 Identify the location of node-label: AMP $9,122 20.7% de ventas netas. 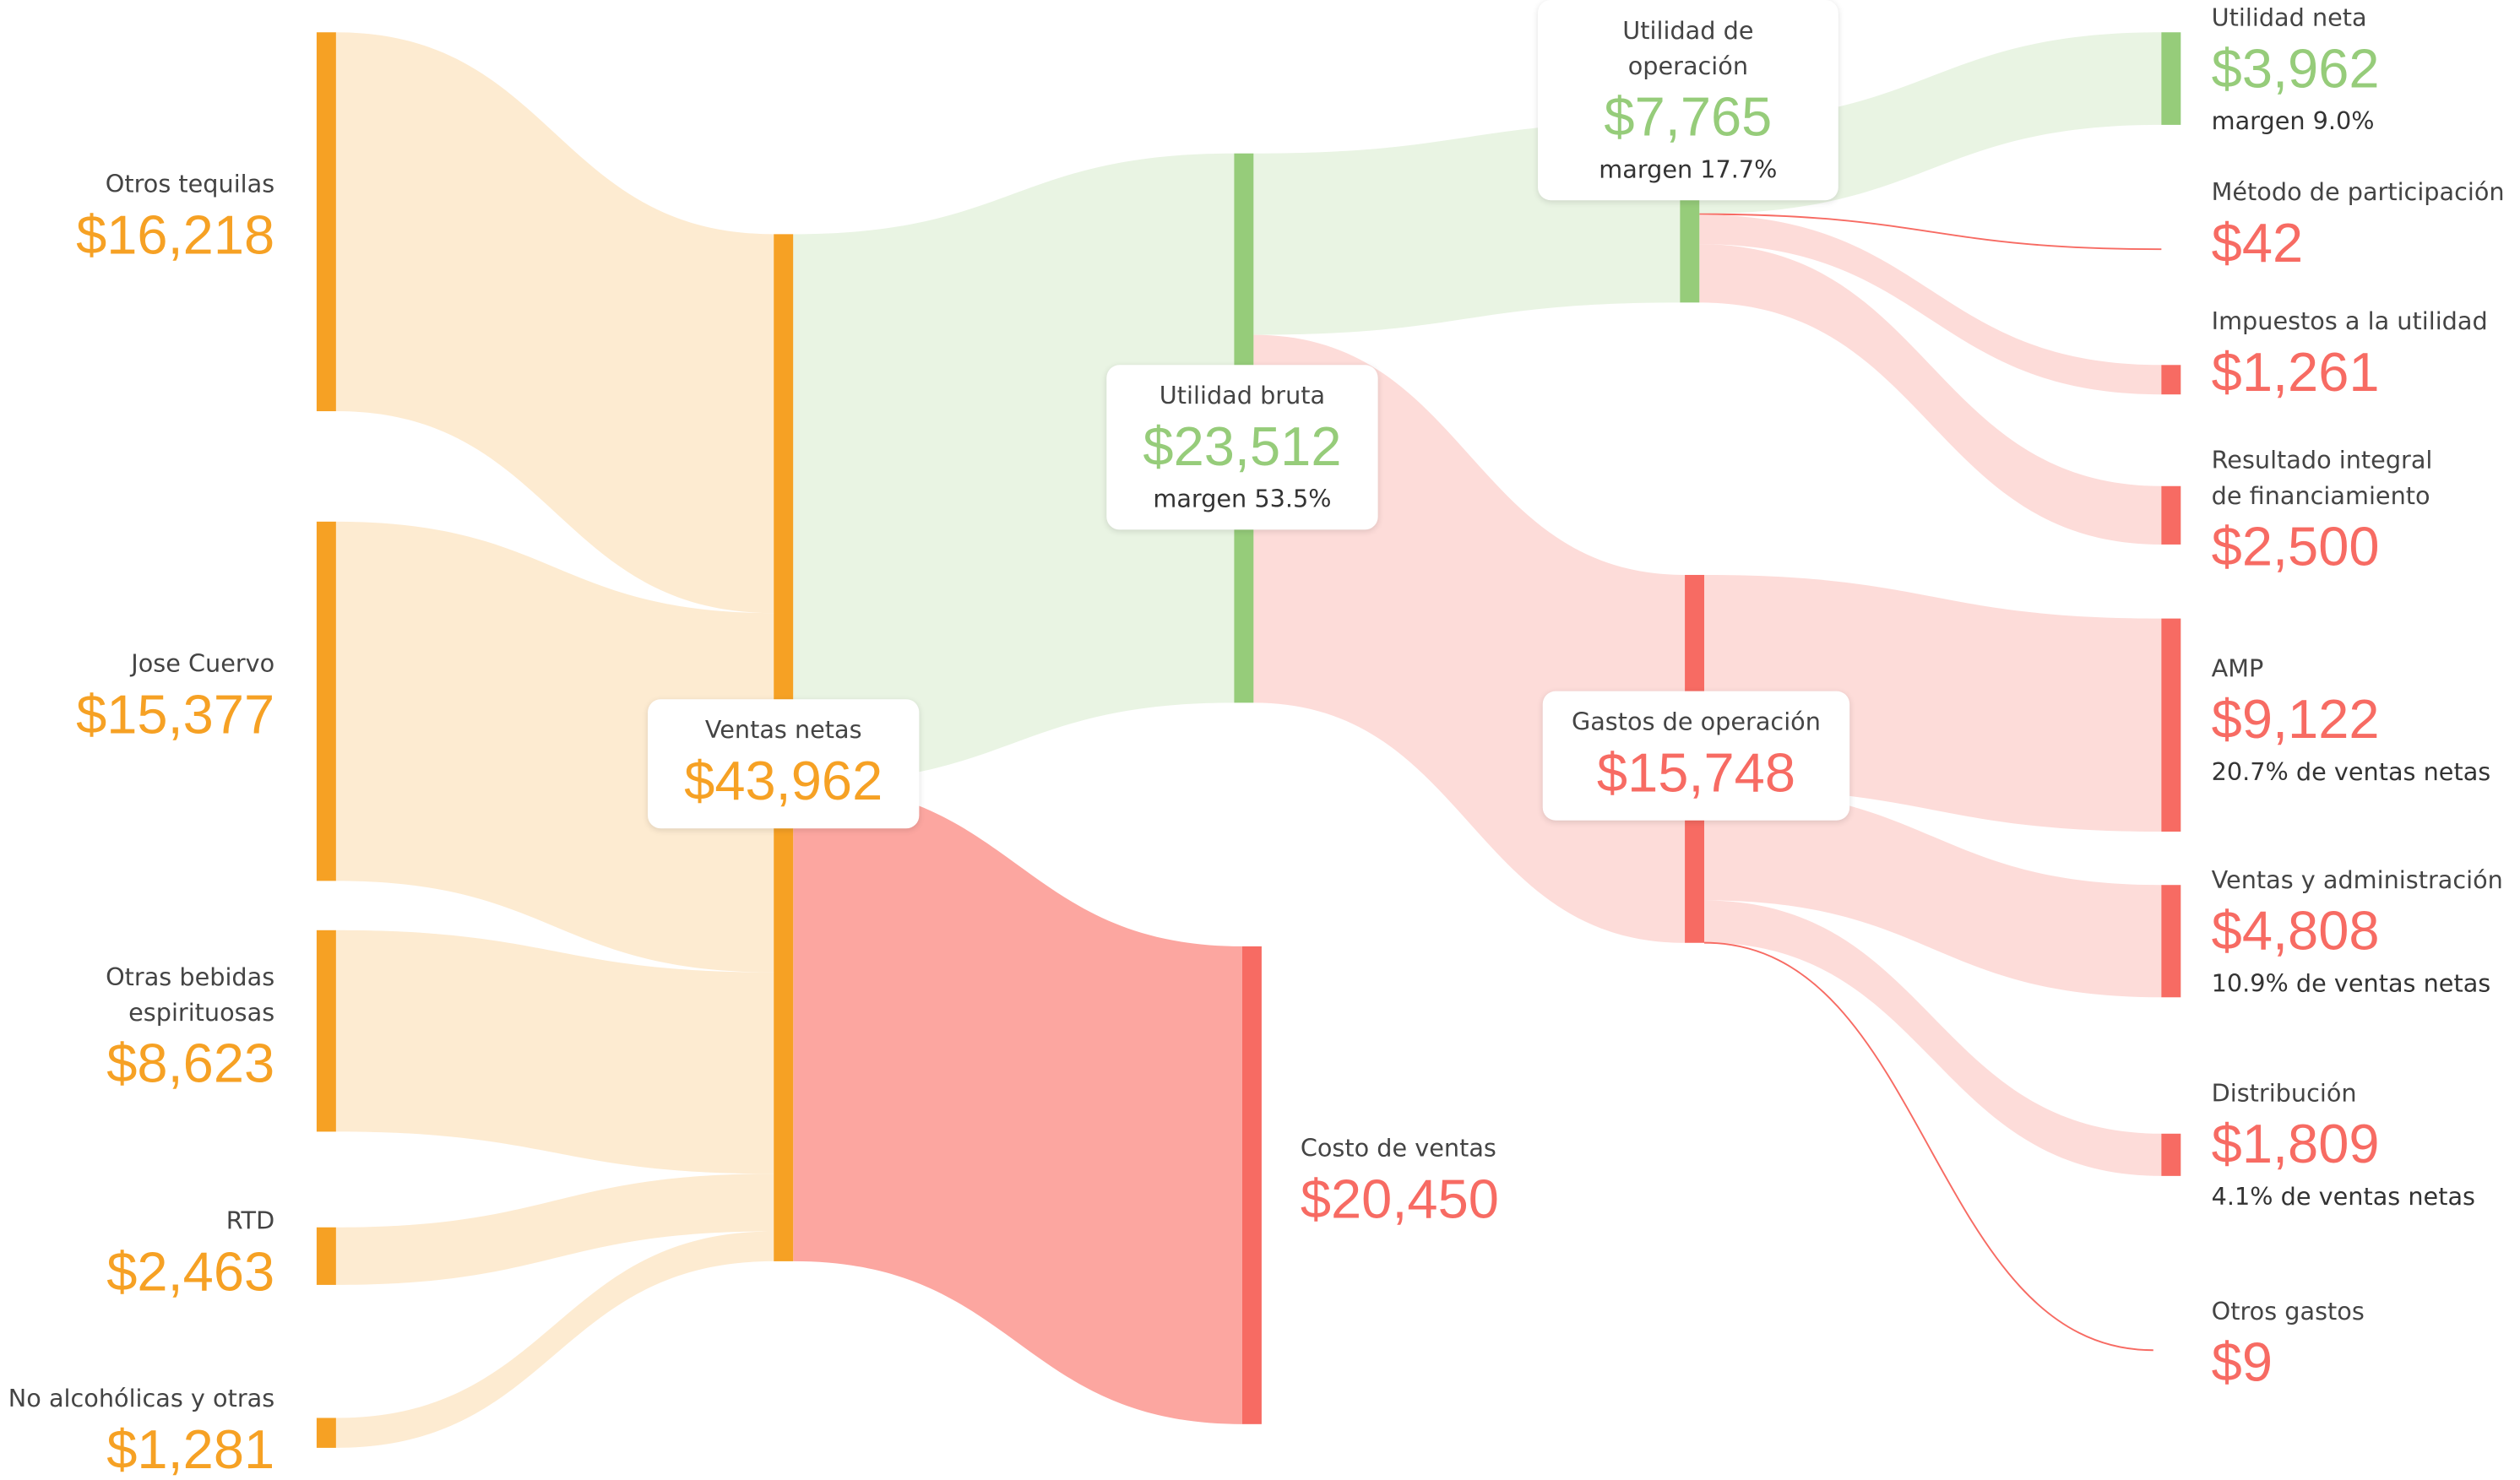
(2351, 720).